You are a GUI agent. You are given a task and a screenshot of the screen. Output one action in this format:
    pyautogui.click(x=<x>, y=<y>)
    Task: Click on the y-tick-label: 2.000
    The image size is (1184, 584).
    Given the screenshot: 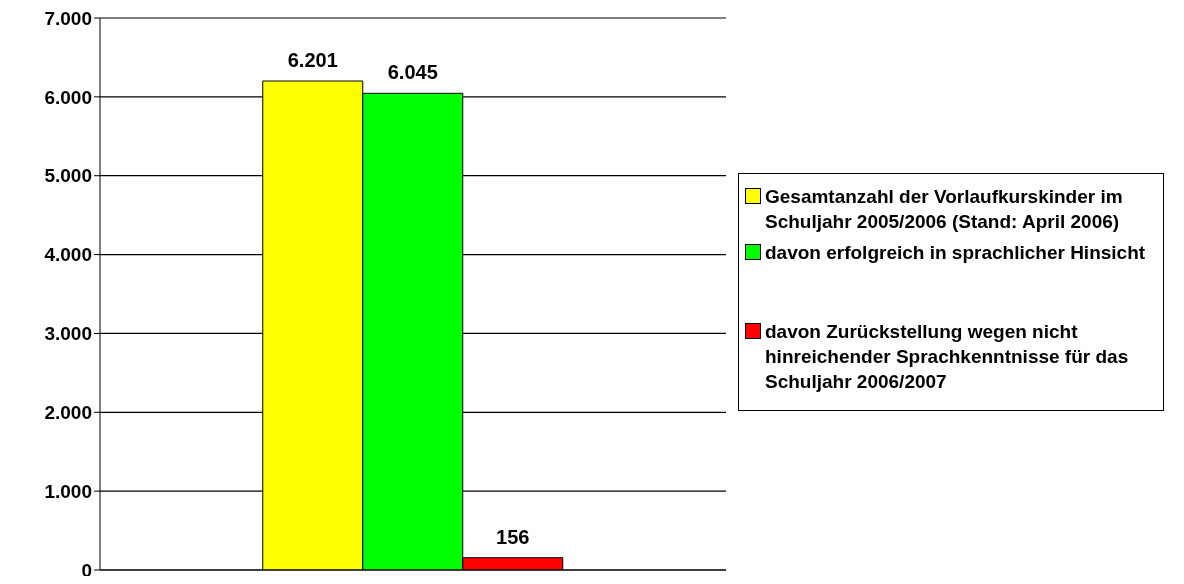 What is the action you would take?
    pyautogui.click(x=68, y=413)
    